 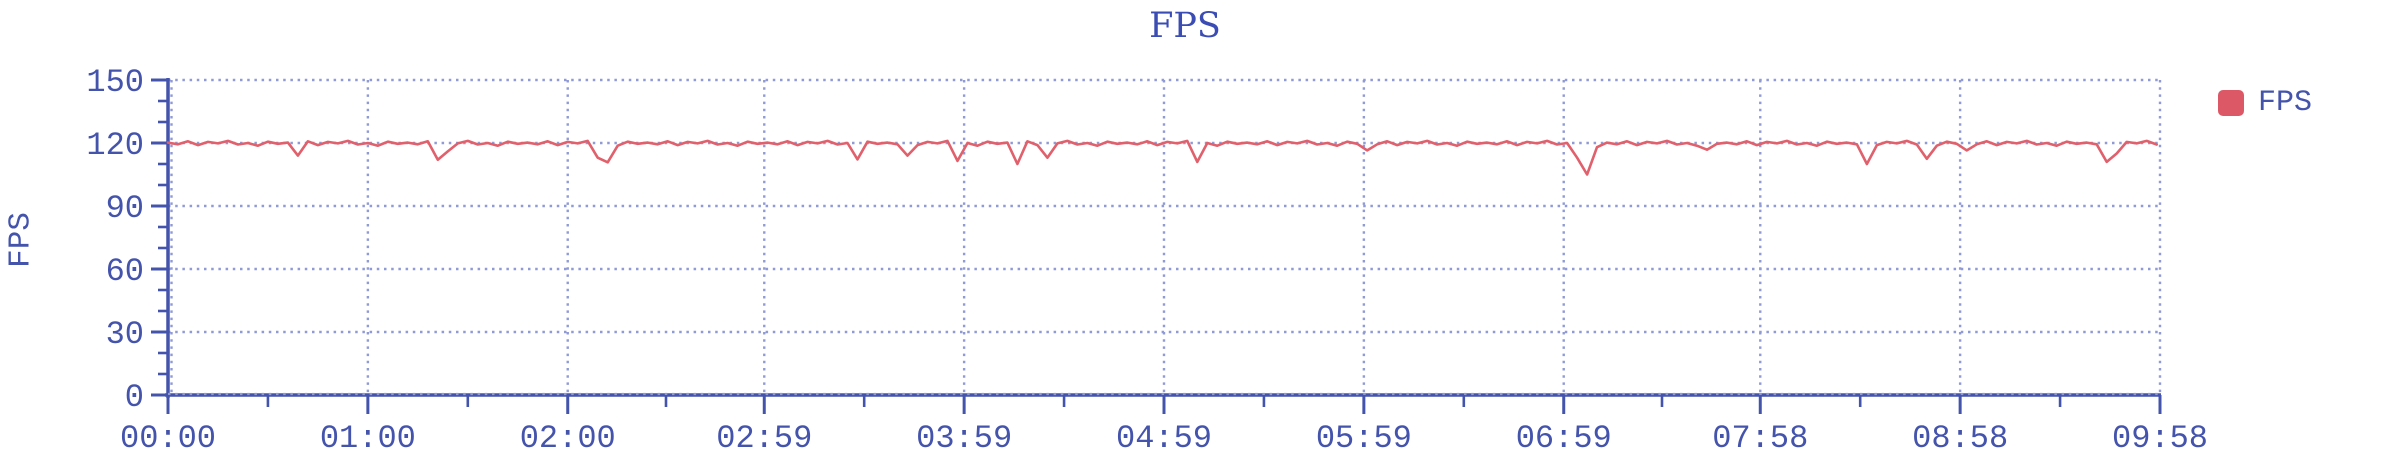 I want to click on x-tick-label: 00:00, so click(x=168, y=438).